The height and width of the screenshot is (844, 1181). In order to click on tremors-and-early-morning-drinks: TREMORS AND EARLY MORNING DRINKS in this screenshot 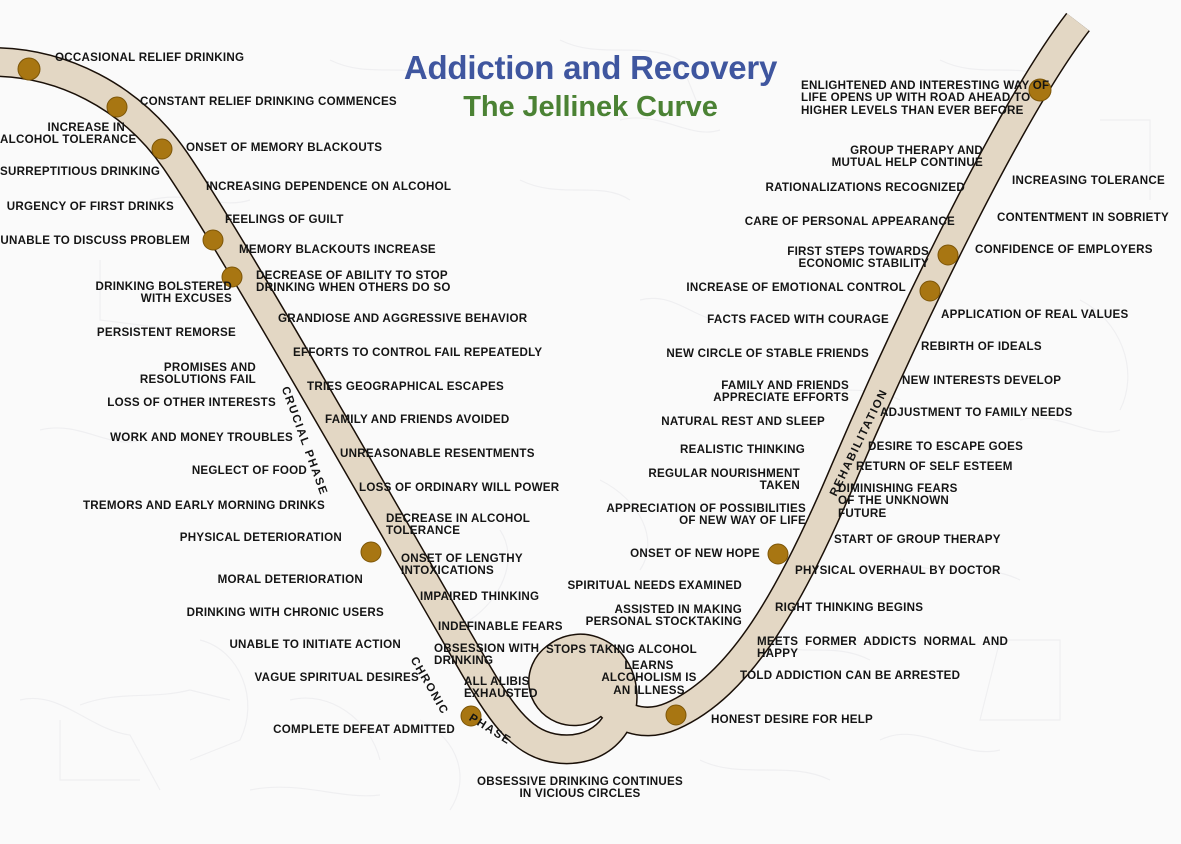, I will do `click(203, 505)`.